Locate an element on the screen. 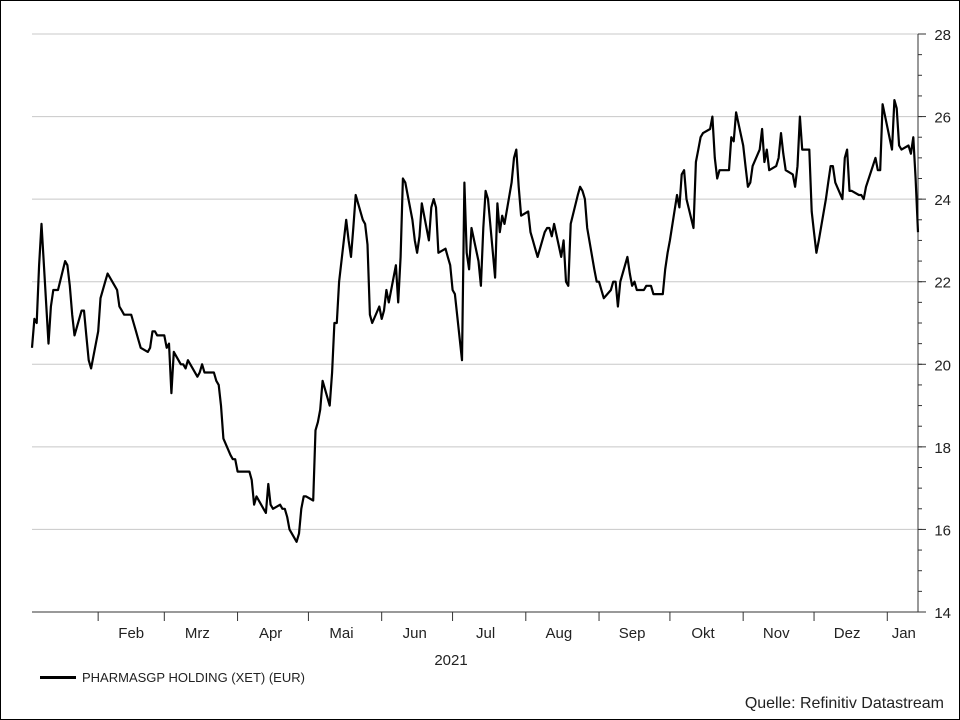 This screenshot has height=720, width=960. x-tick-label: Apr is located at coordinates (270, 633).